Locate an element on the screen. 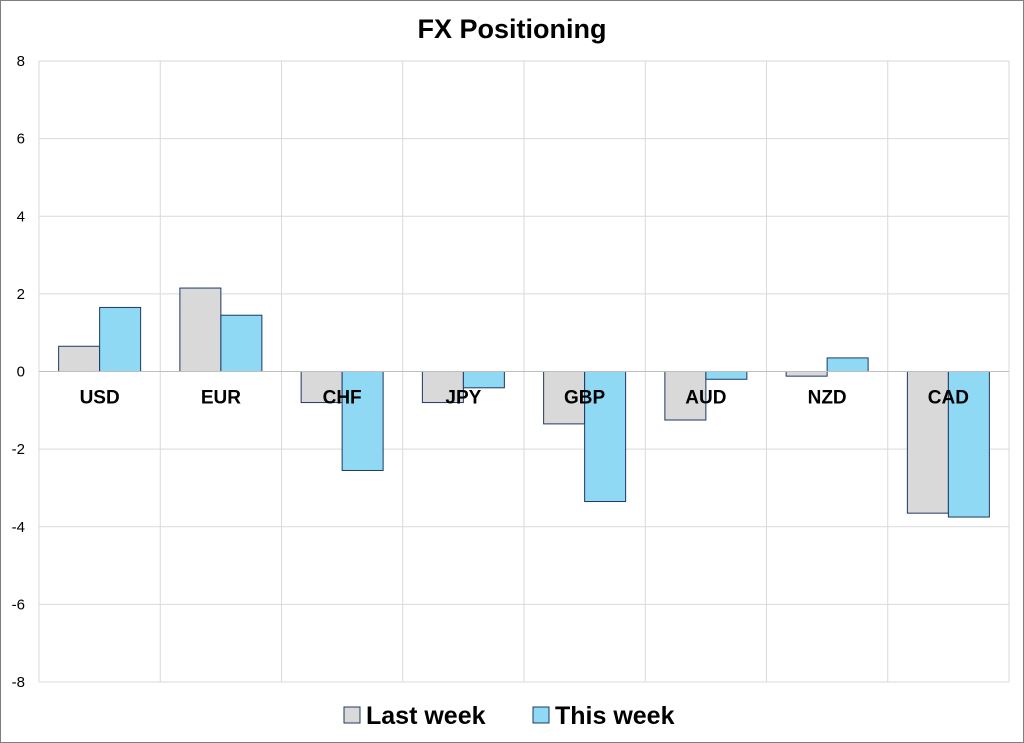 The width and height of the screenshot is (1024, 743). y-tick-label: -8 is located at coordinates (18, 682).